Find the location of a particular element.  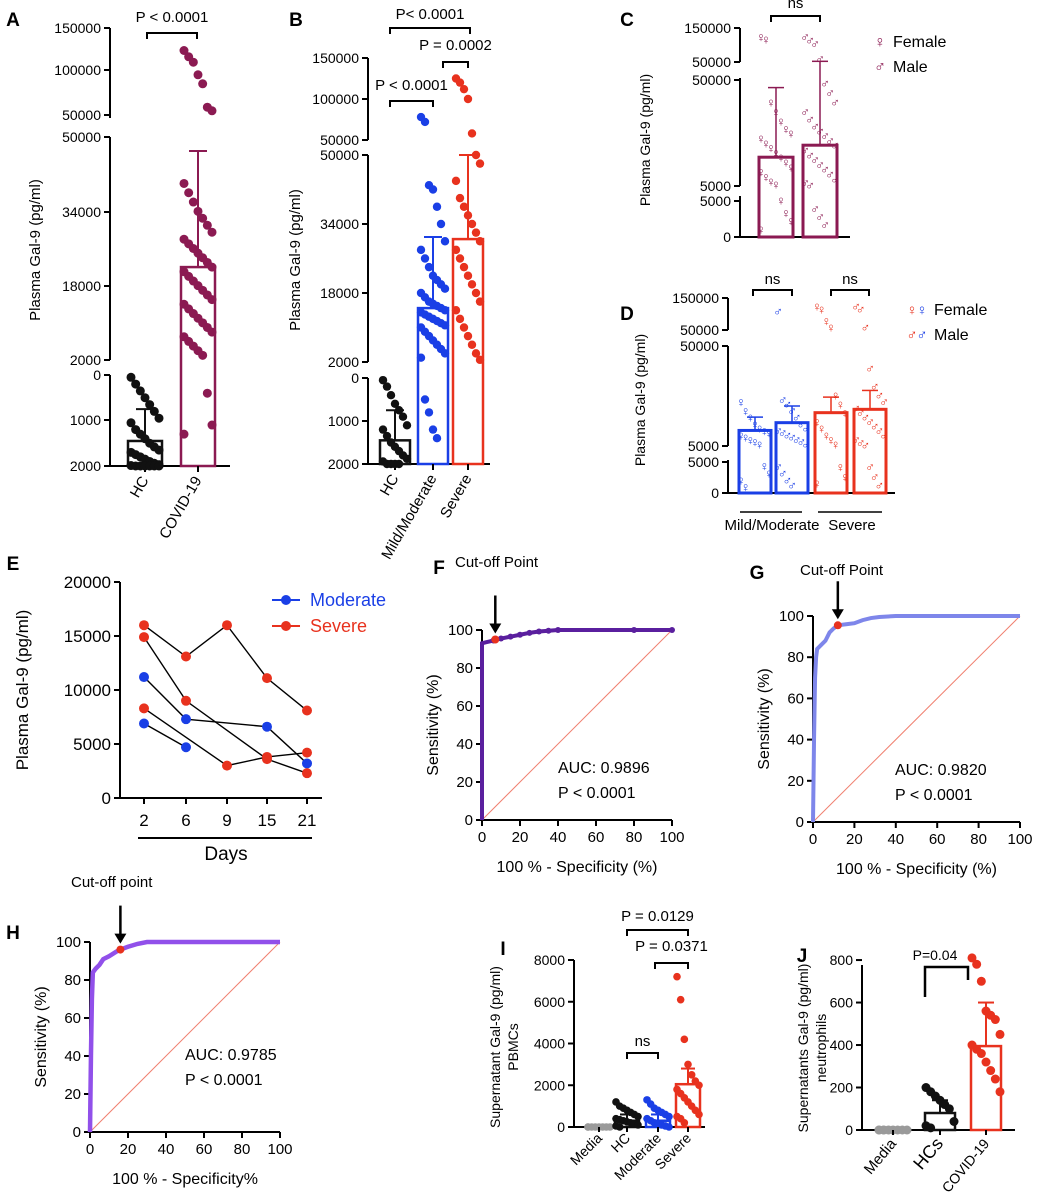

legend-male-symbol: ♂ is located at coordinates (880, 67).